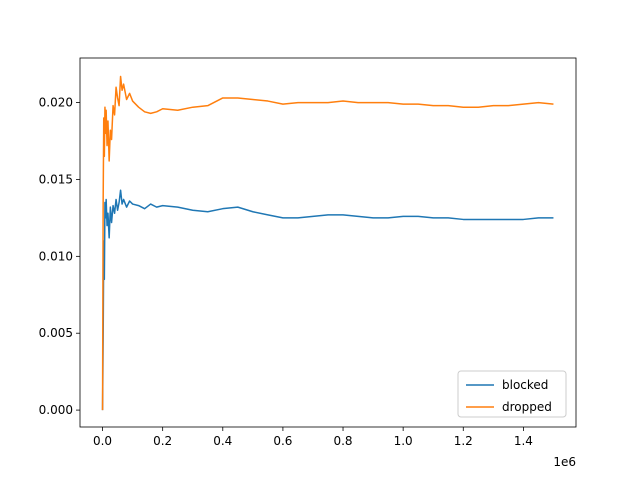 The image size is (640, 480). Describe the element at coordinates (102, 441) in the screenshot. I see `x-tick-label: 0.0` at that location.